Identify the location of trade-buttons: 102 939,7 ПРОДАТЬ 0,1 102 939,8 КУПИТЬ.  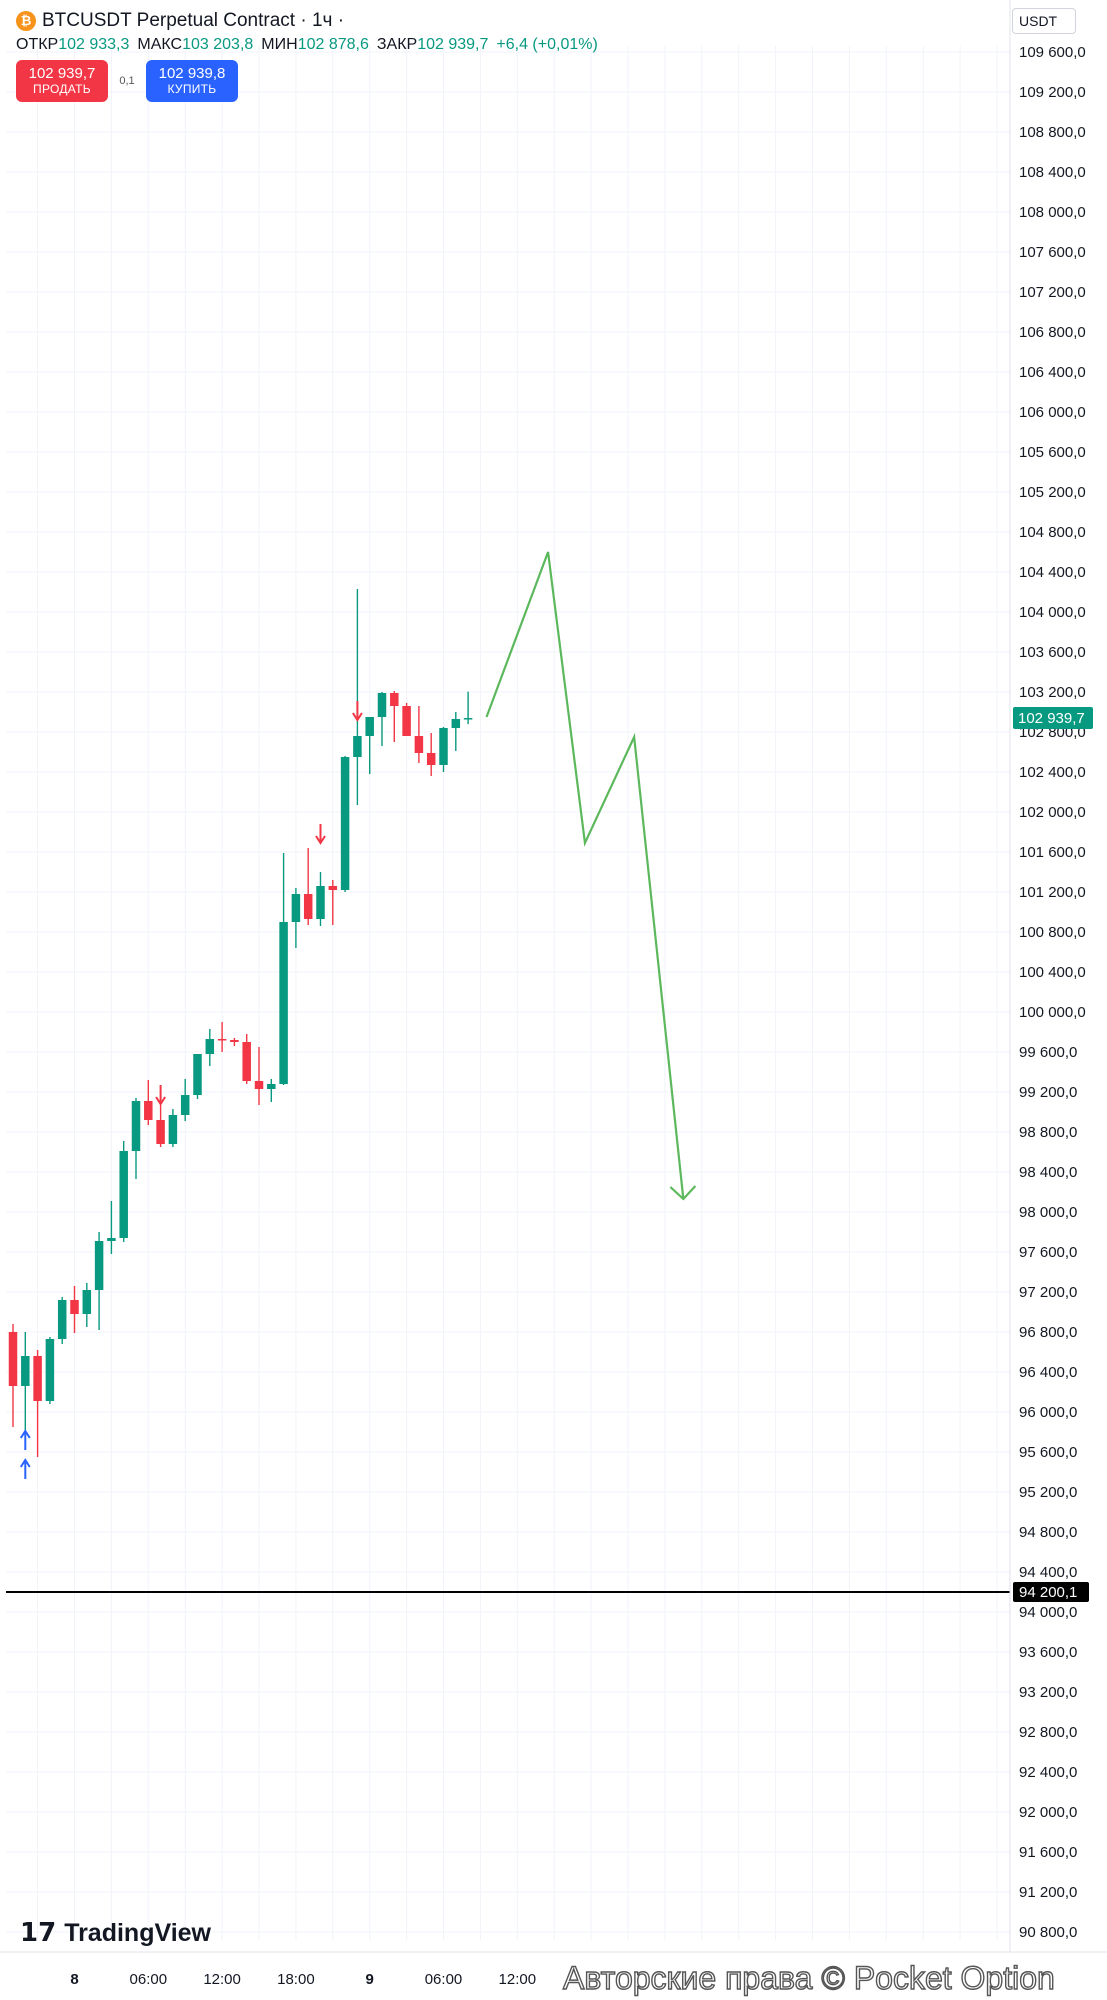
(311, 81).